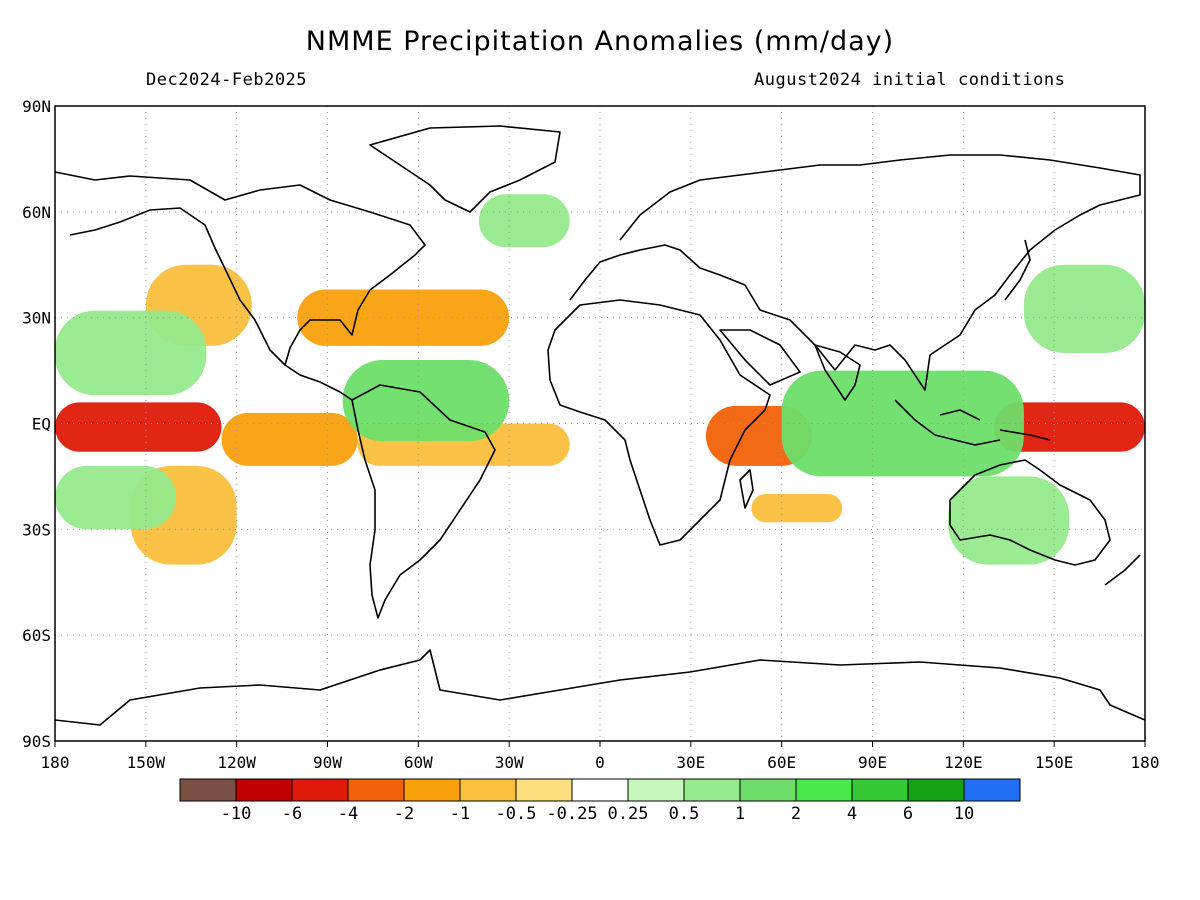 Image resolution: width=1200 pixels, height=900 pixels. What do you see at coordinates (908, 814) in the screenshot?
I see `colorbar-label: 6` at bounding box center [908, 814].